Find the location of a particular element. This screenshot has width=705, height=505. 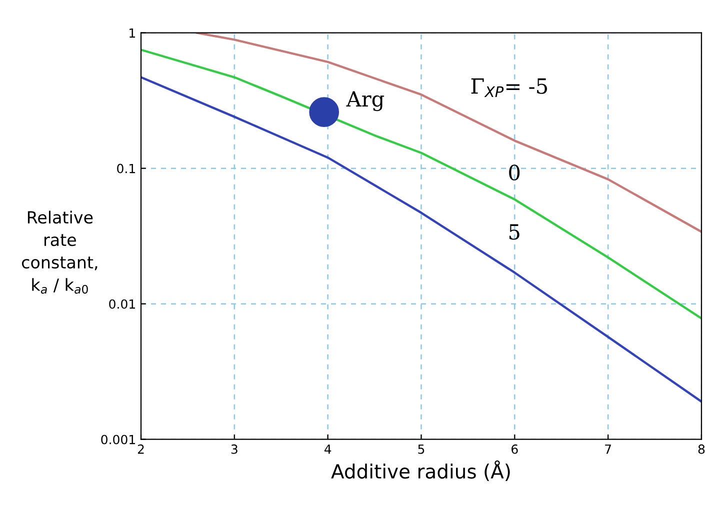

x-tick-label: 7 is located at coordinates (608, 449).